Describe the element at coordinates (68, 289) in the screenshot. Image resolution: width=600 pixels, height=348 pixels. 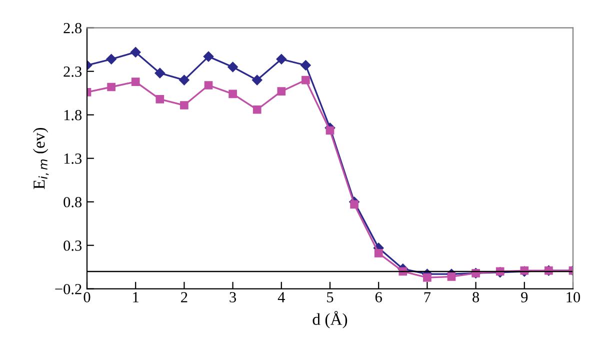
I see `y-tick-label: −0.2` at that location.